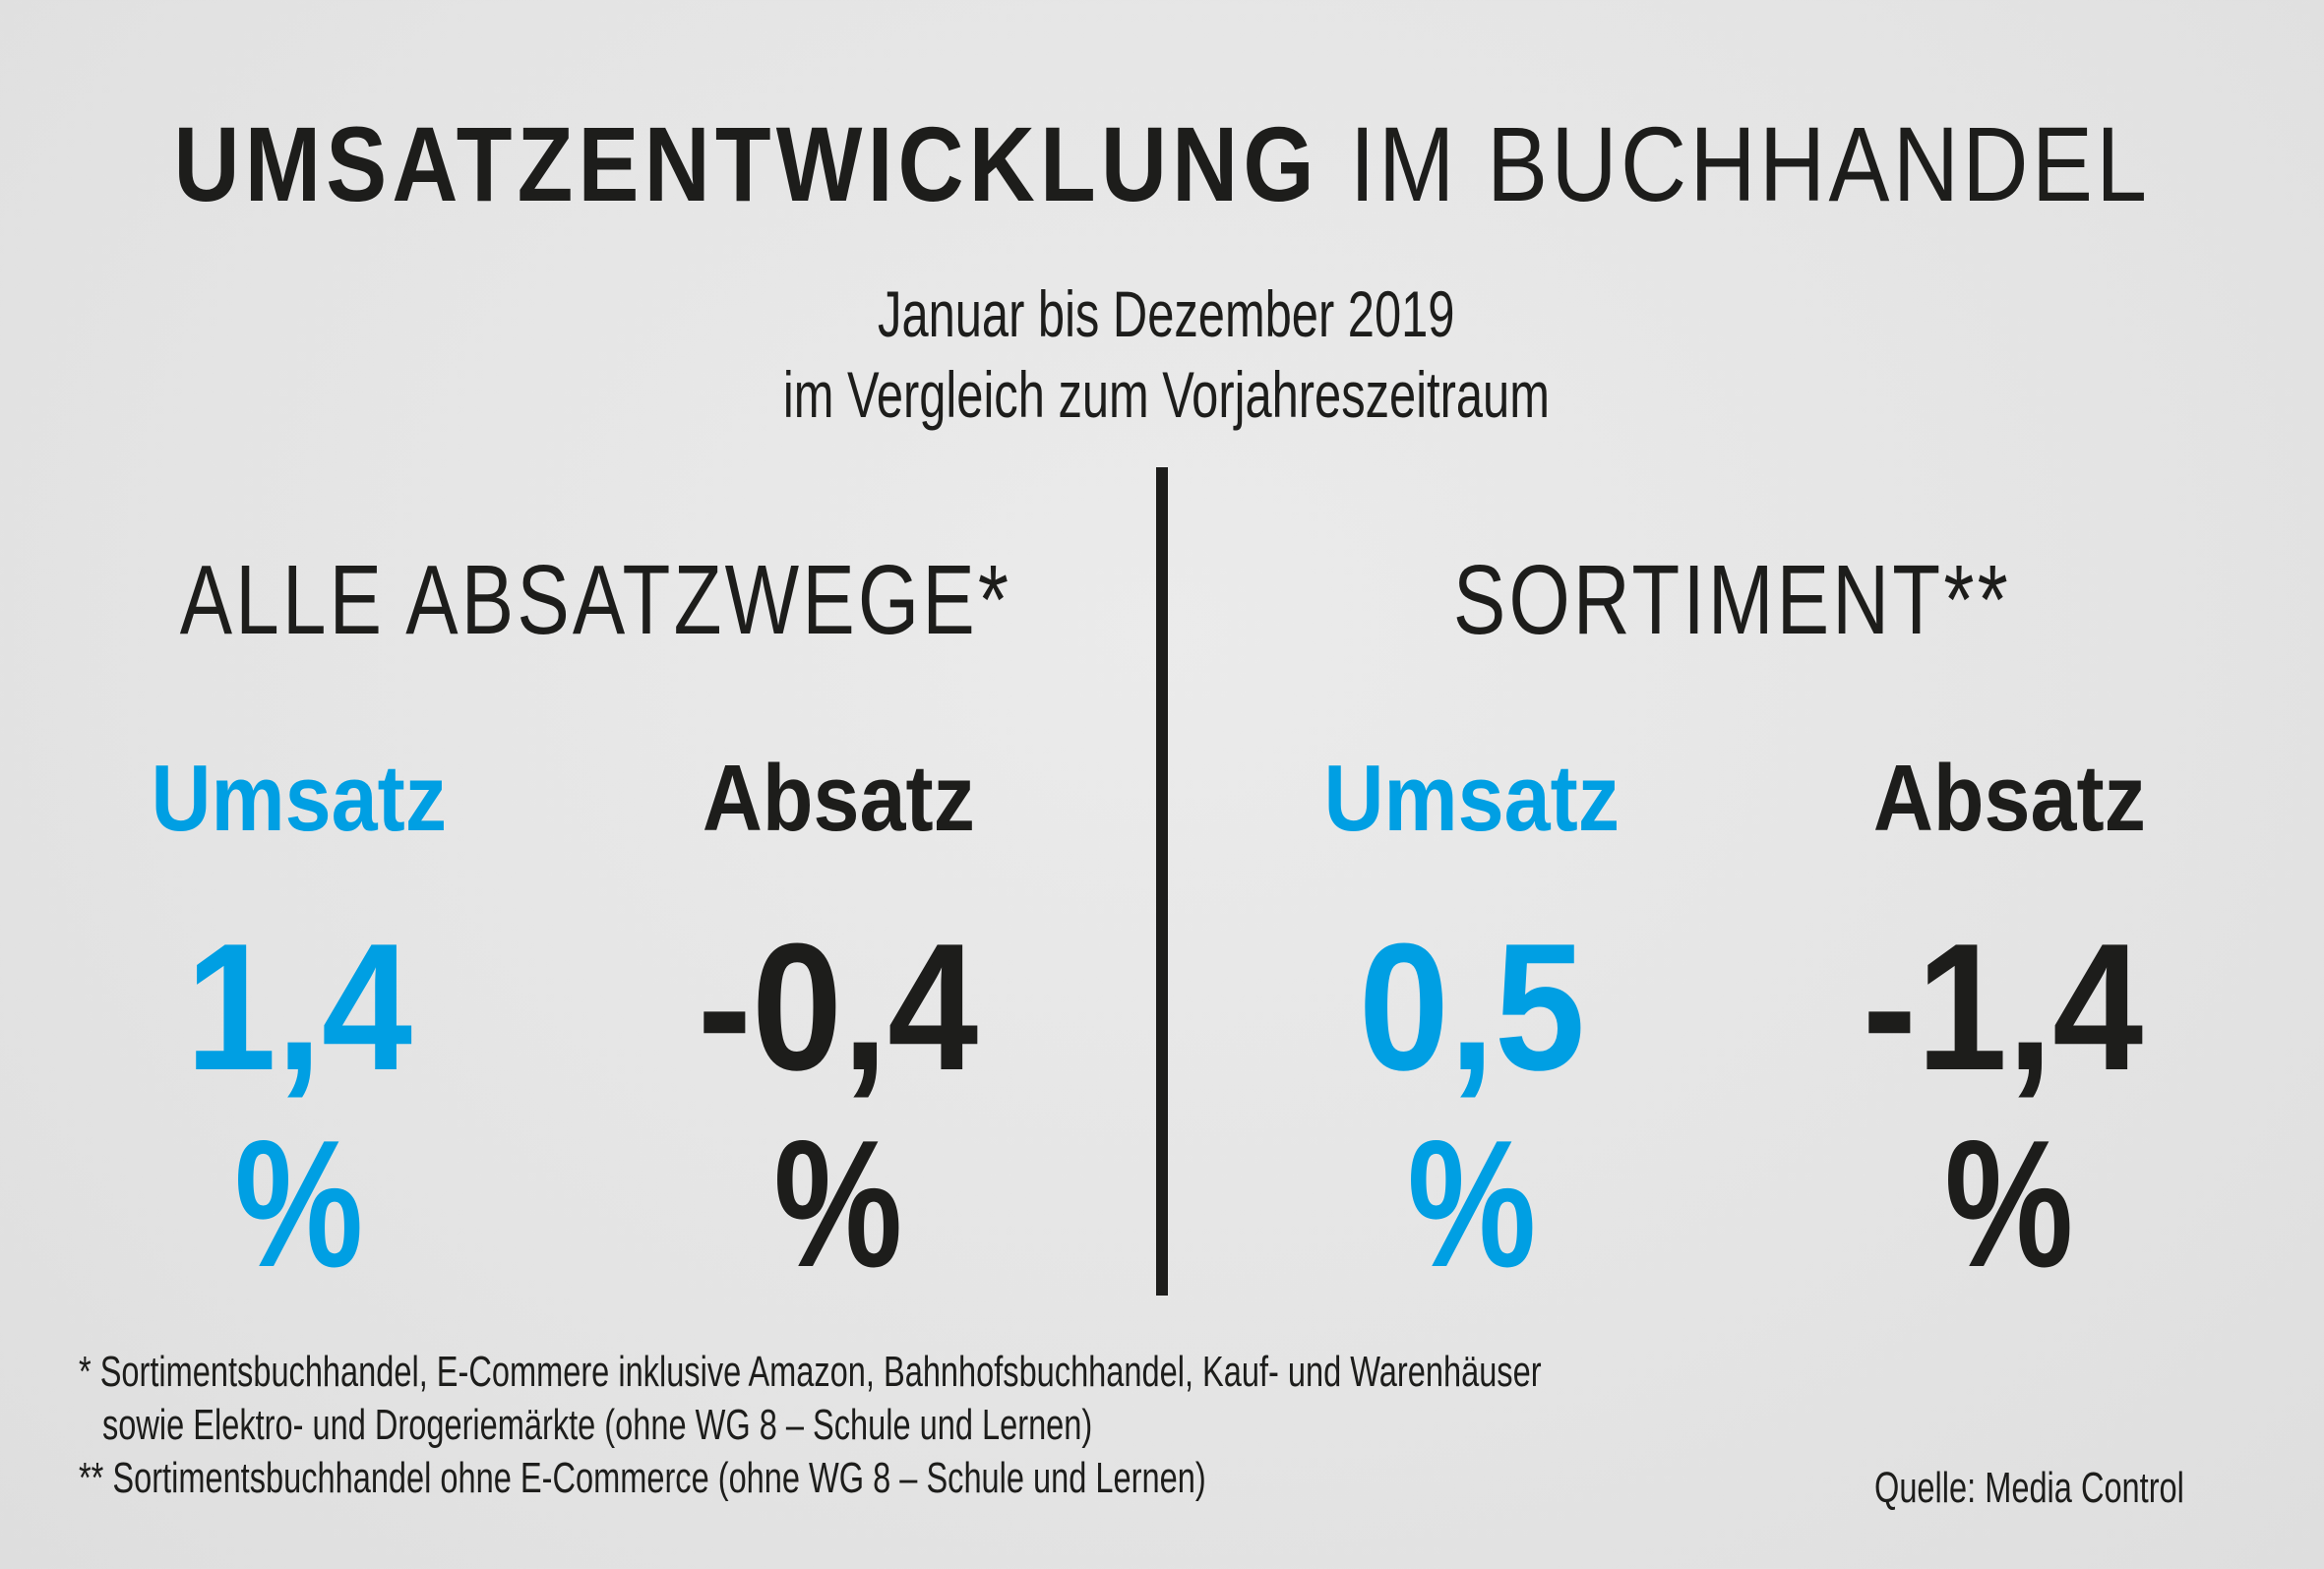  What do you see at coordinates (746, 164) in the screenshot?
I see `title-bold: UMSATZENTWICKLUNG` at bounding box center [746, 164].